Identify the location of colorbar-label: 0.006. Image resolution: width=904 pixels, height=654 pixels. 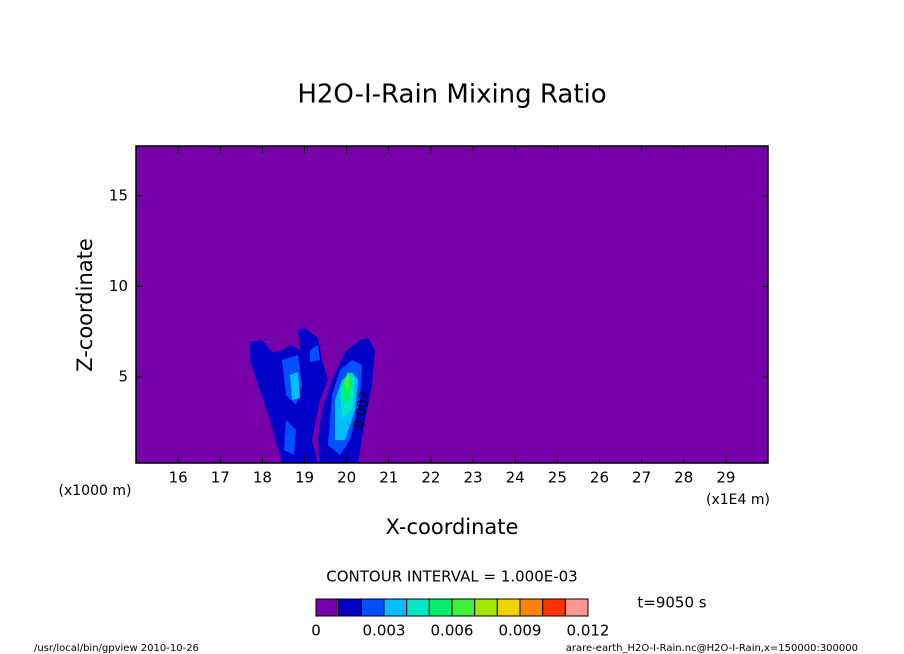
(452, 631).